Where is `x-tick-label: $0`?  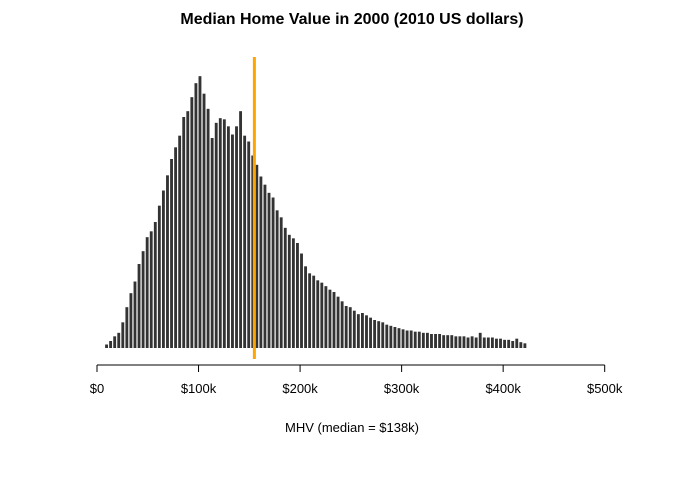 x-tick-label: $0 is located at coordinates (97, 388).